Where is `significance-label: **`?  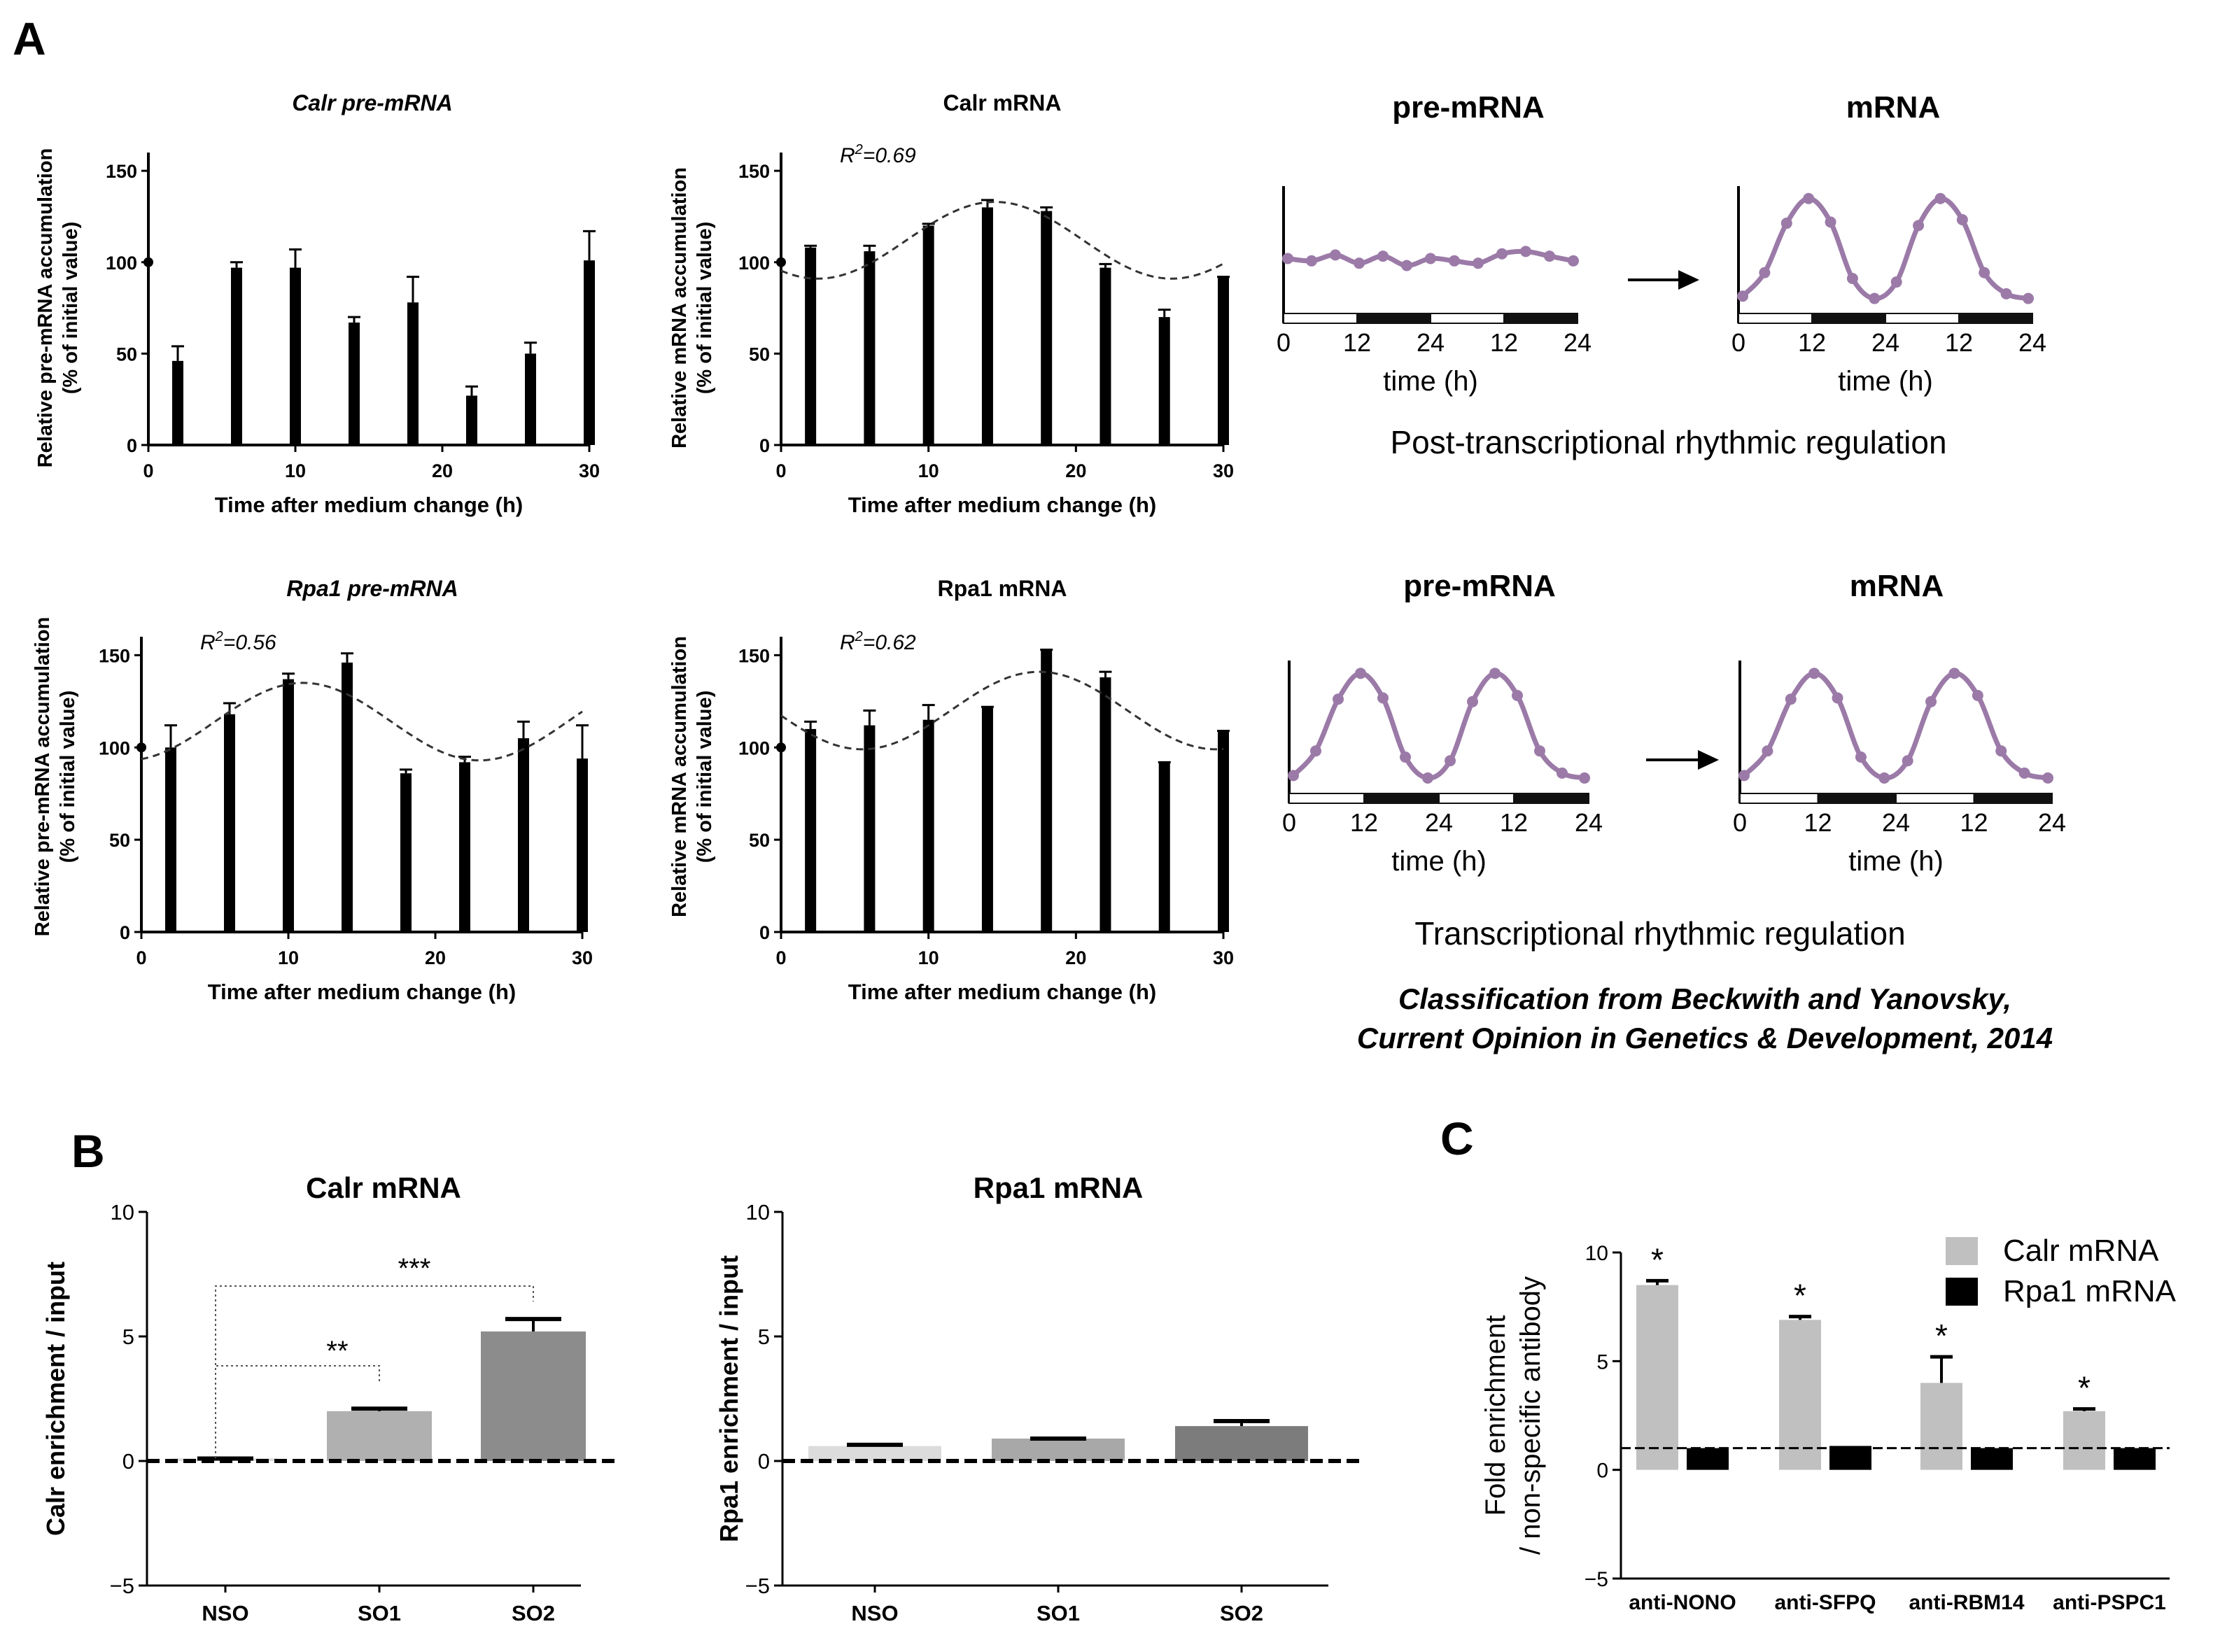
significance-label: ** is located at coordinates (337, 1351).